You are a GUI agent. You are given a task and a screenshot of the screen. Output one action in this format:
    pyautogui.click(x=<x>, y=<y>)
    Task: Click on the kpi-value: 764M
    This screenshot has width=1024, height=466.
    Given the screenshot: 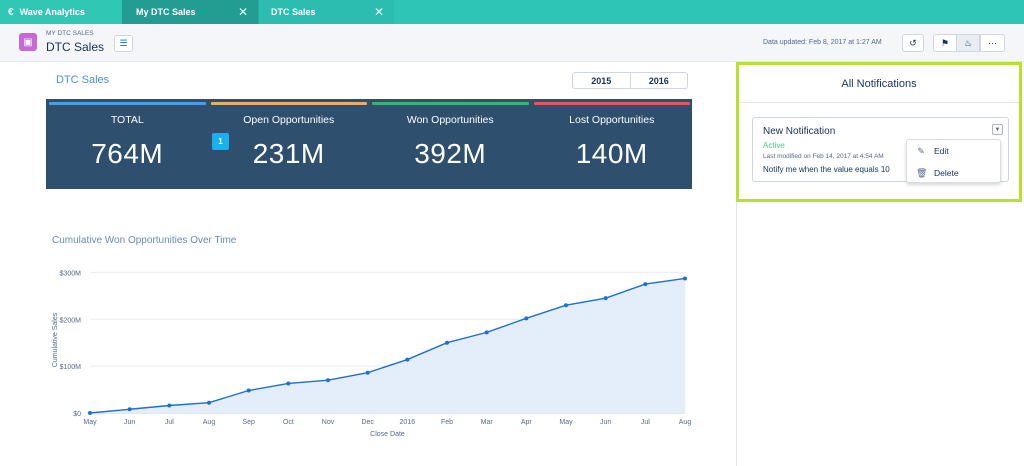 What is the action you would take?
    pyautogui.click(x=127, y=153)
    